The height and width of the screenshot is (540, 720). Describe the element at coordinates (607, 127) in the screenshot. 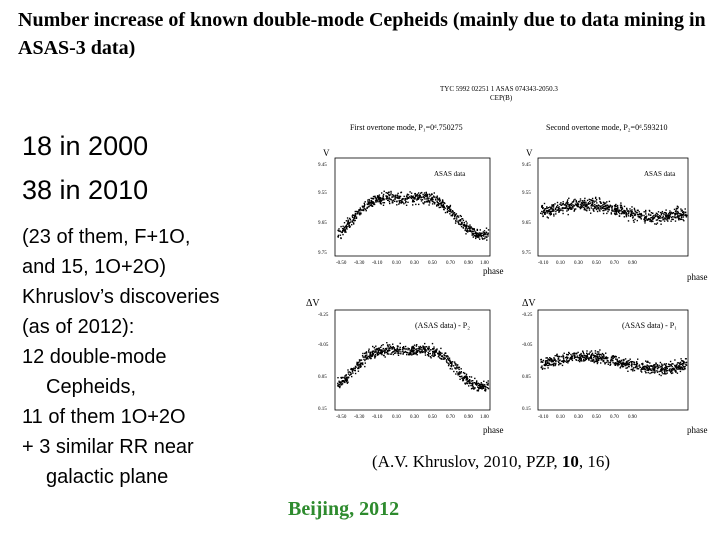

I see `panel-top-right-title: Second overtone mode, P₂=0ᵈ.593210` at that location.